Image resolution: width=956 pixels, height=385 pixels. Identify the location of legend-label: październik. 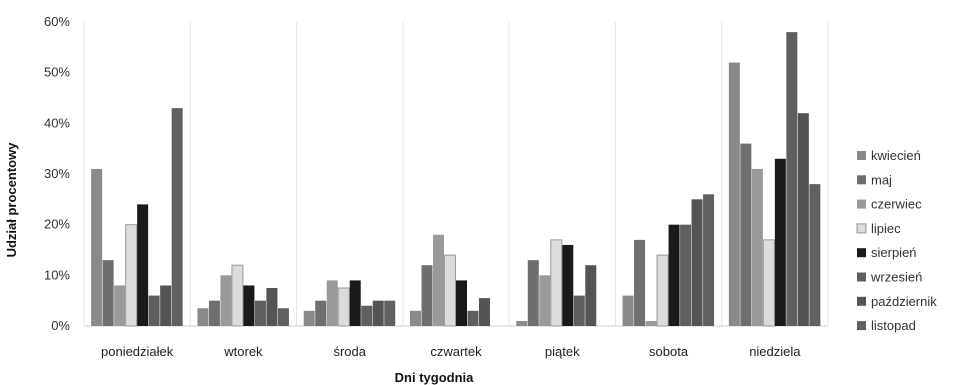
(904, 301).